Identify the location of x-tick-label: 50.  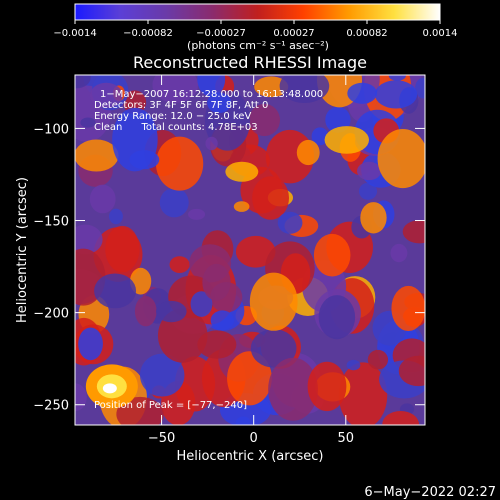
(346, 438).